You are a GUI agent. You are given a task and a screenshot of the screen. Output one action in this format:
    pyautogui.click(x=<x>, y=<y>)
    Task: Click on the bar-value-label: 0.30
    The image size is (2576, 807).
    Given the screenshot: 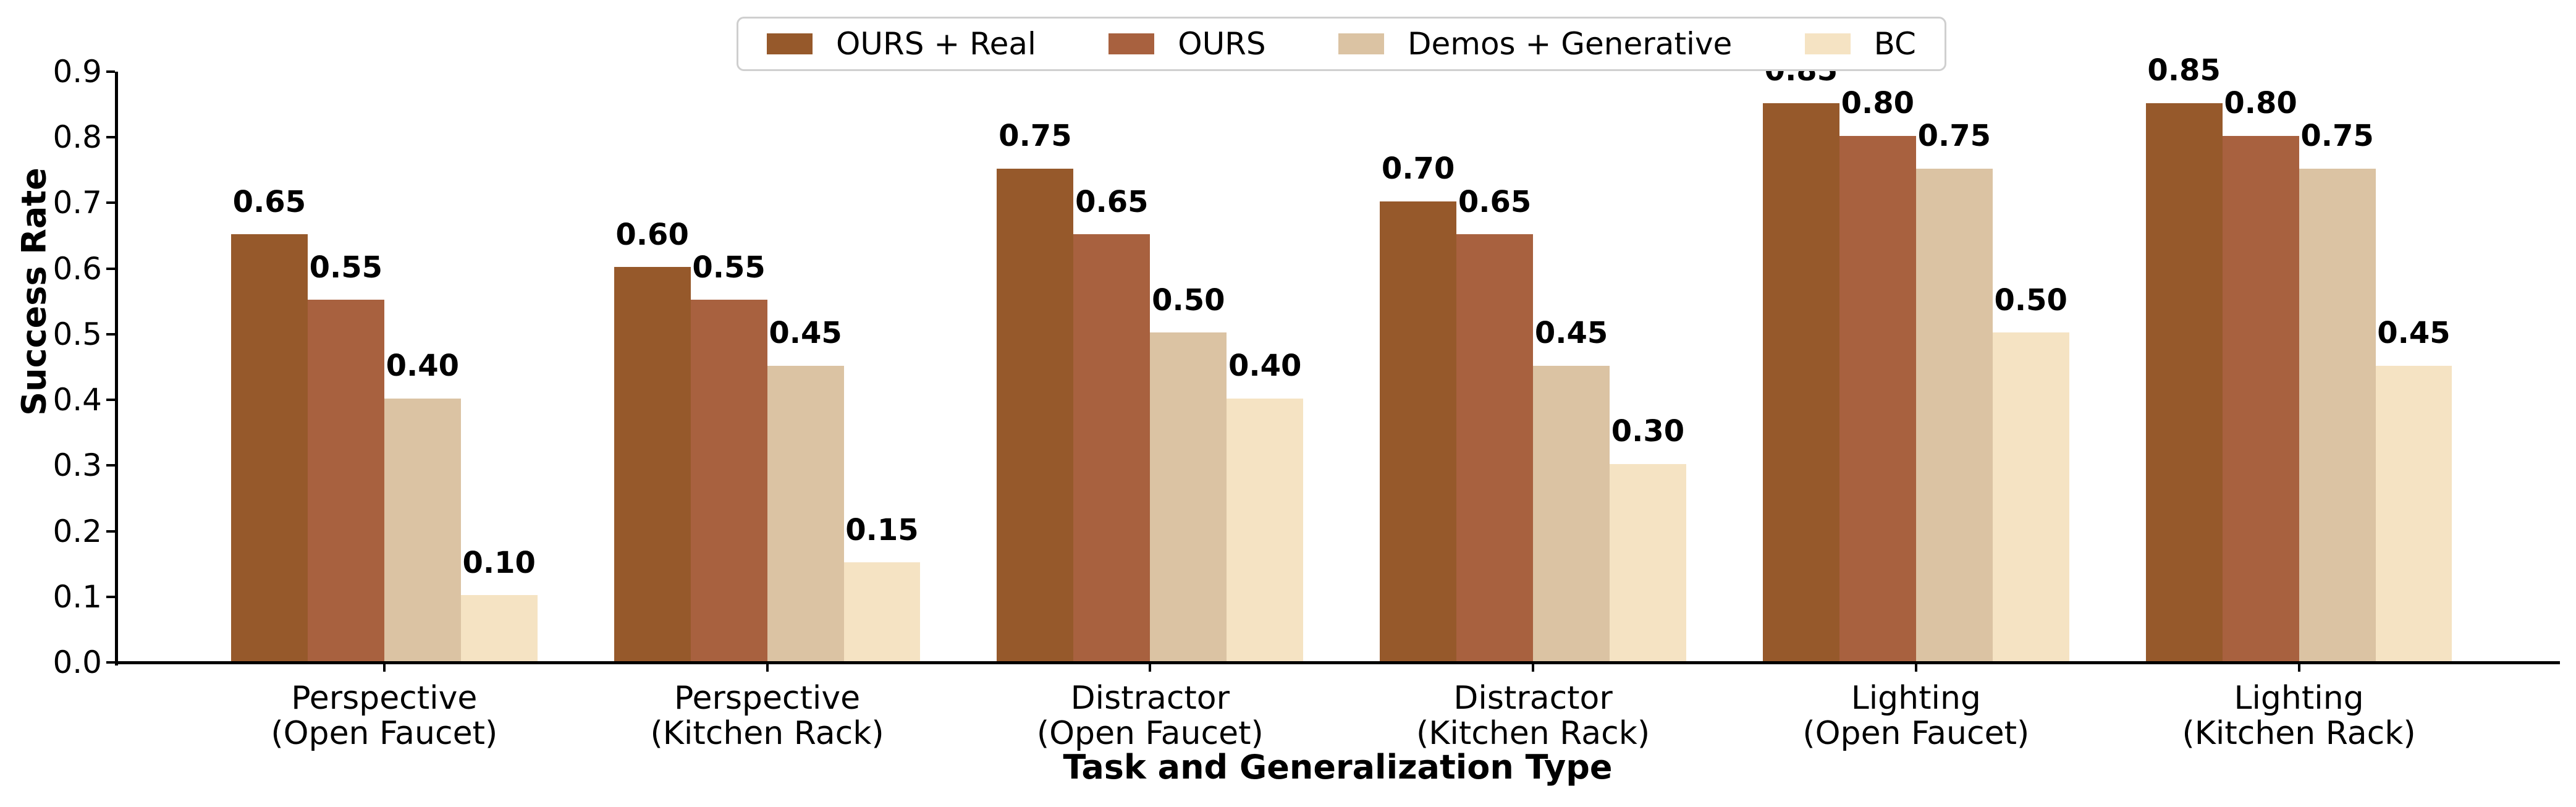 What is the action you would take?
    pyautogui.click(x=1648, y=432)
    